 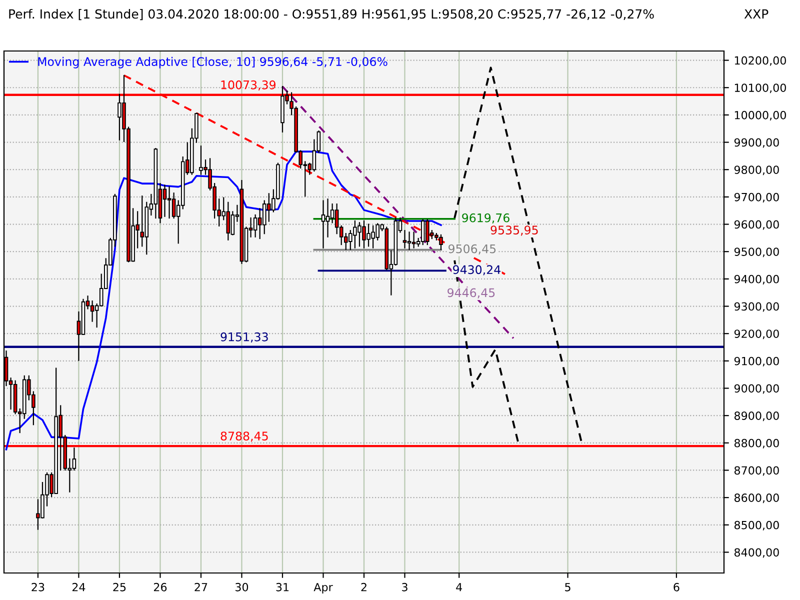 I want to click on y-tick-label: 10100,00, so click(x=760, y=89).